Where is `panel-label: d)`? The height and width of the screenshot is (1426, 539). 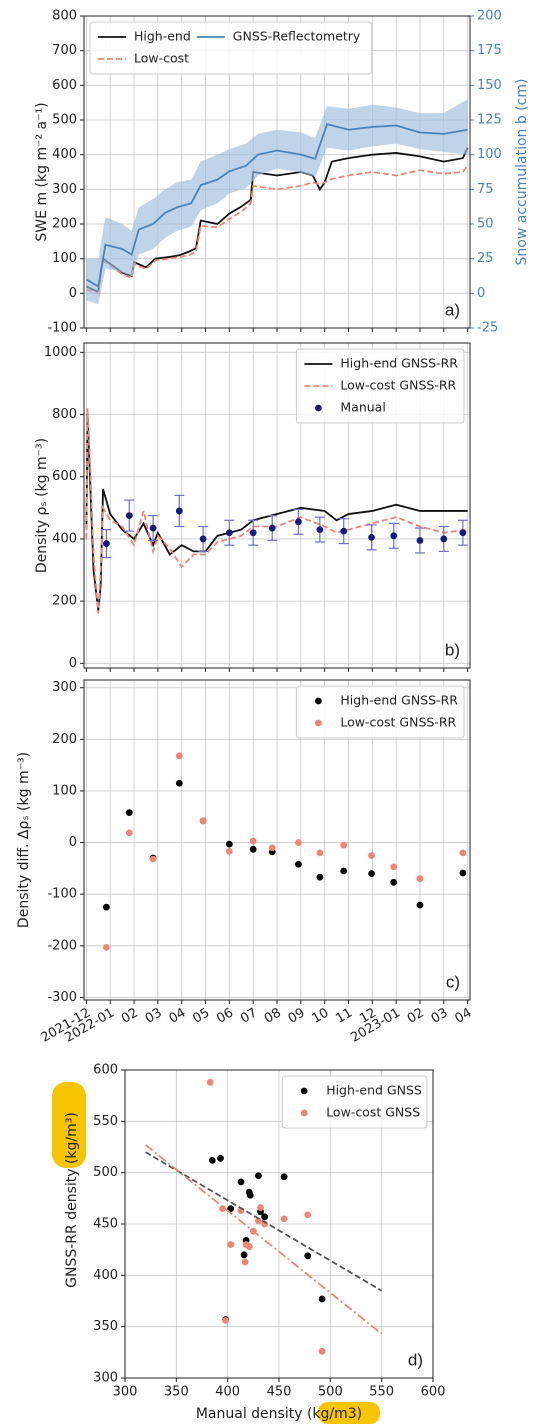 panel-label: d) is located at coordinates (415, 1359).